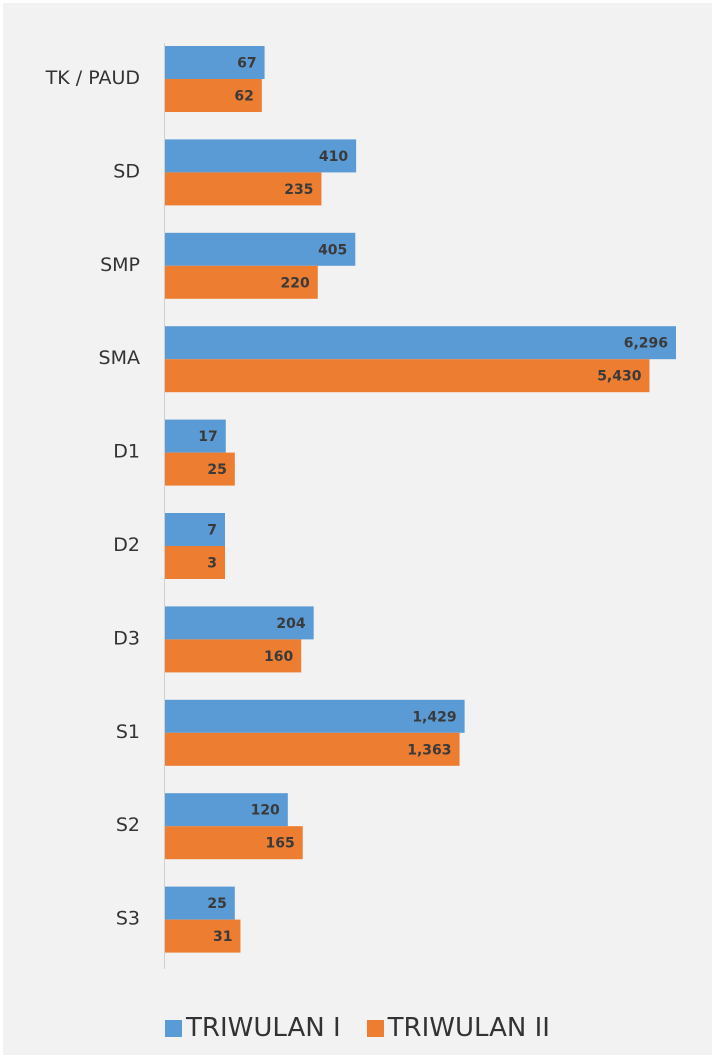 This screenshot has width=715, height=1058. Describe the element at coordinates (126, 545) in the screenshot. I see `category-label: D2` at that location.